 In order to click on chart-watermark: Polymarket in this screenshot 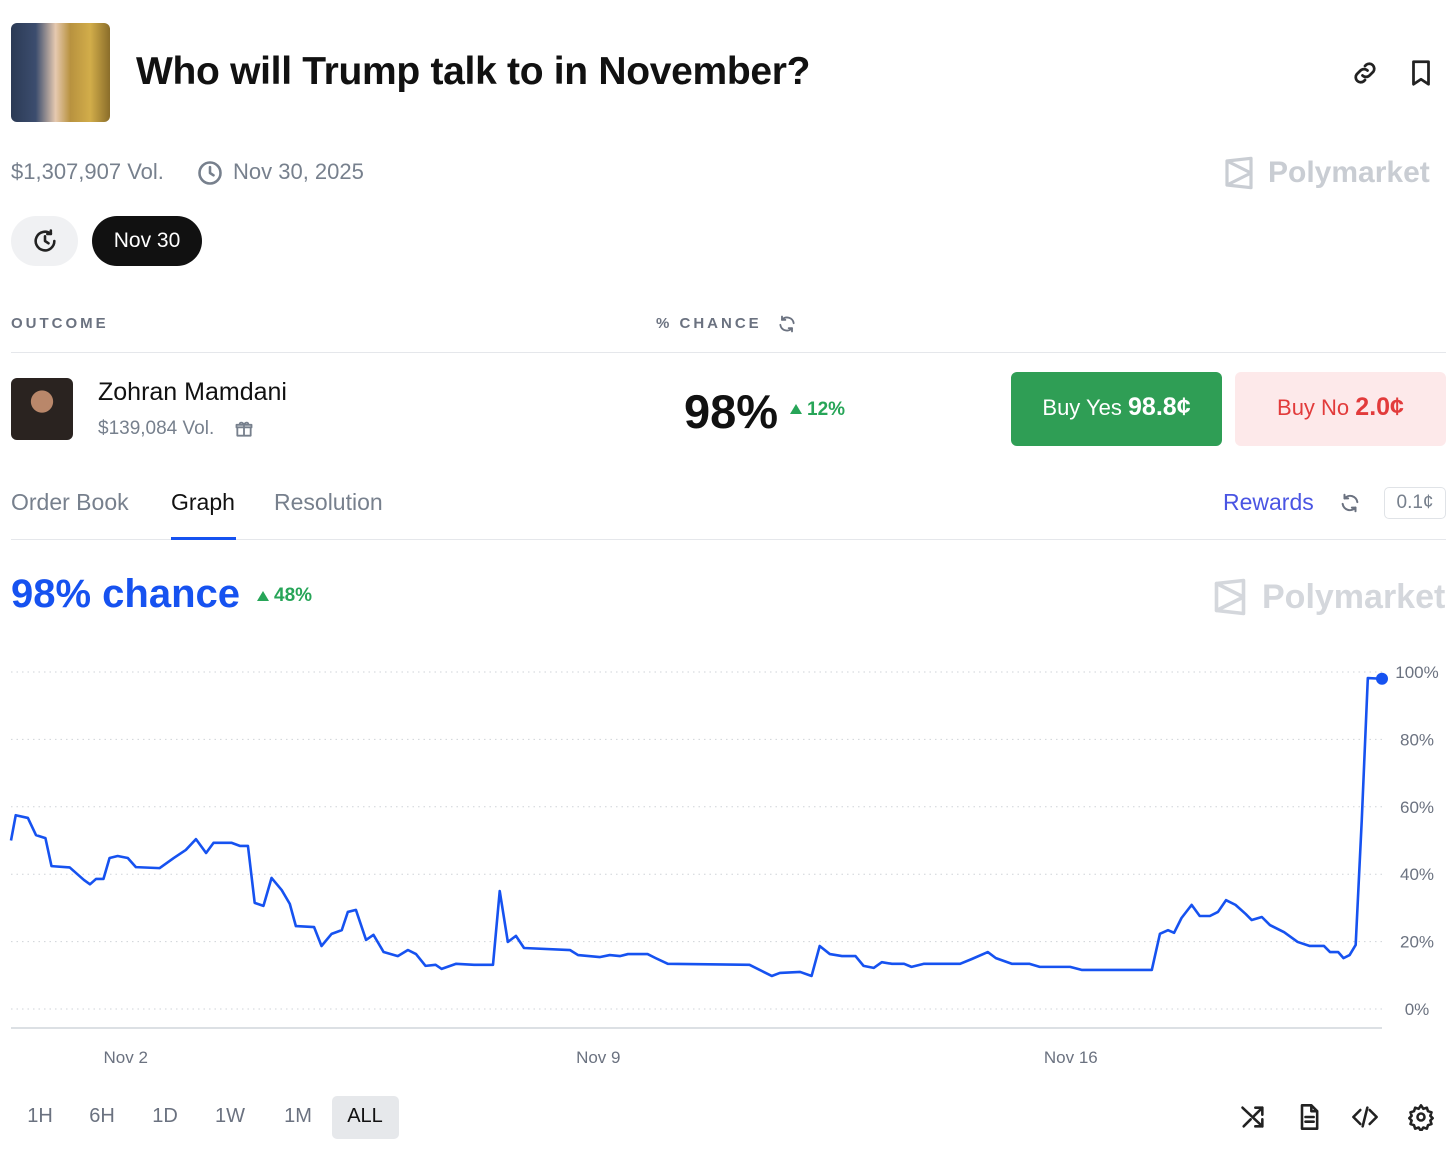, I will do `click(1354, 597)`.